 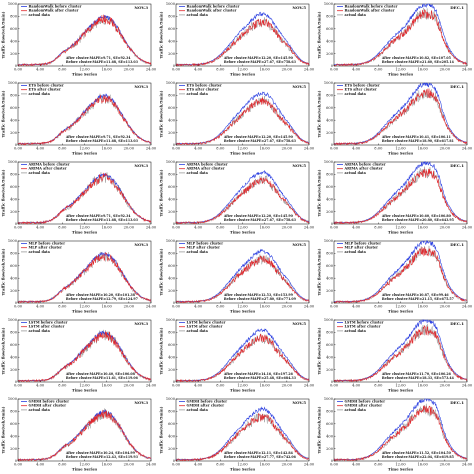 I want to click on series-before-cluster, so click(x=242, y=354).